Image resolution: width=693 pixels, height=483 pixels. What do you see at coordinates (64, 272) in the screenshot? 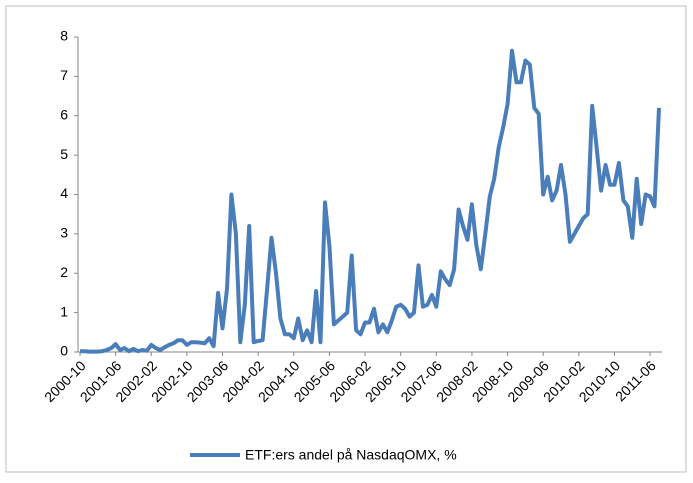
I see `y-tick-label: 2` at bounding box center [64, 272].